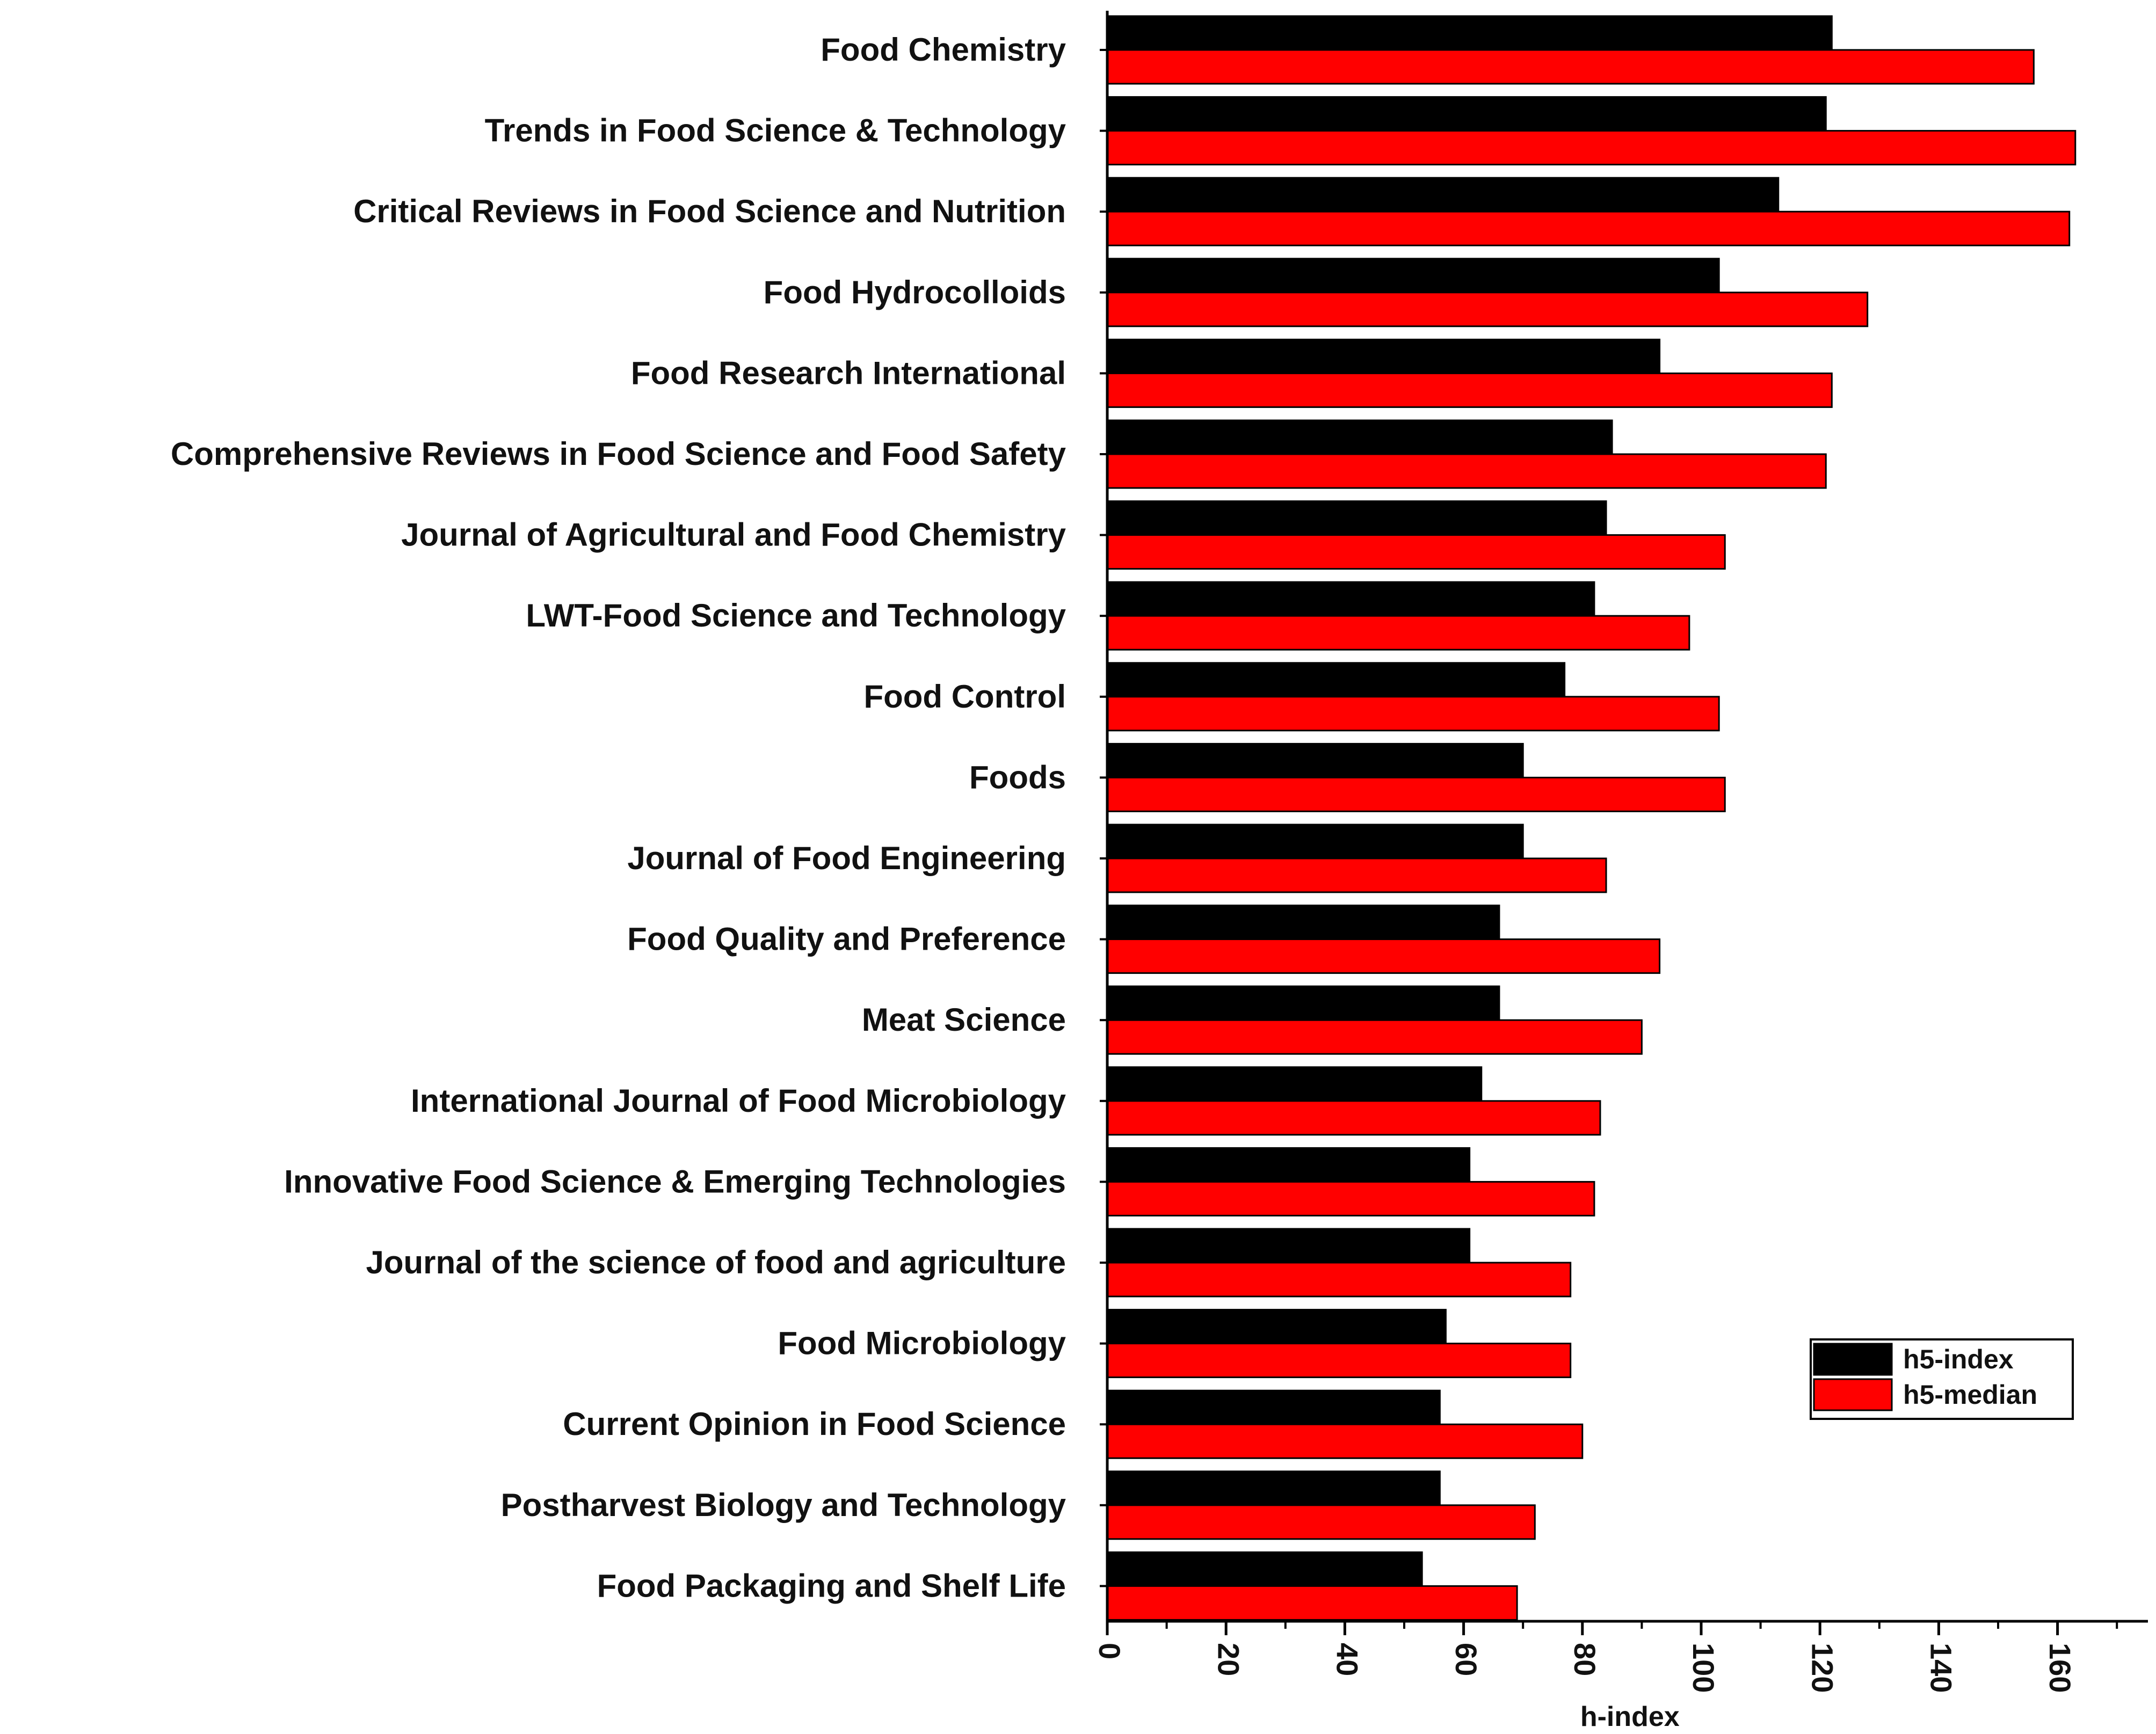  What do you see at coordinates (1017, 777) in the screenshot?
I see `category-label: Foods` at bounding box center [1017, 777].